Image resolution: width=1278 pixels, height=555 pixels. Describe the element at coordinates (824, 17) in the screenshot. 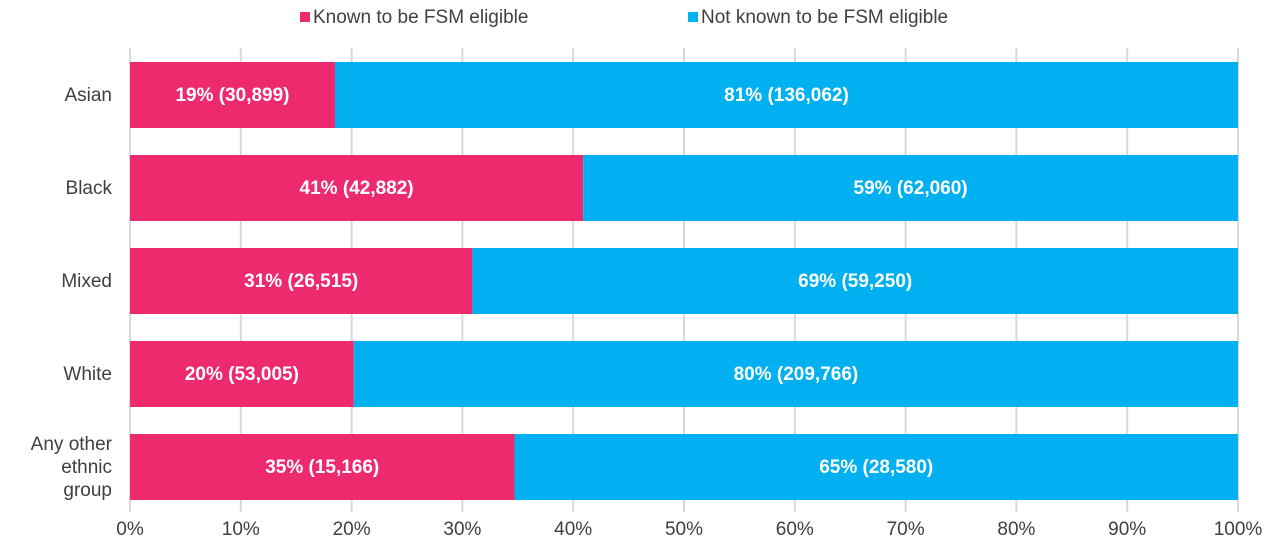

I see `legend-label: Not known to be FSM eligible` at that location.